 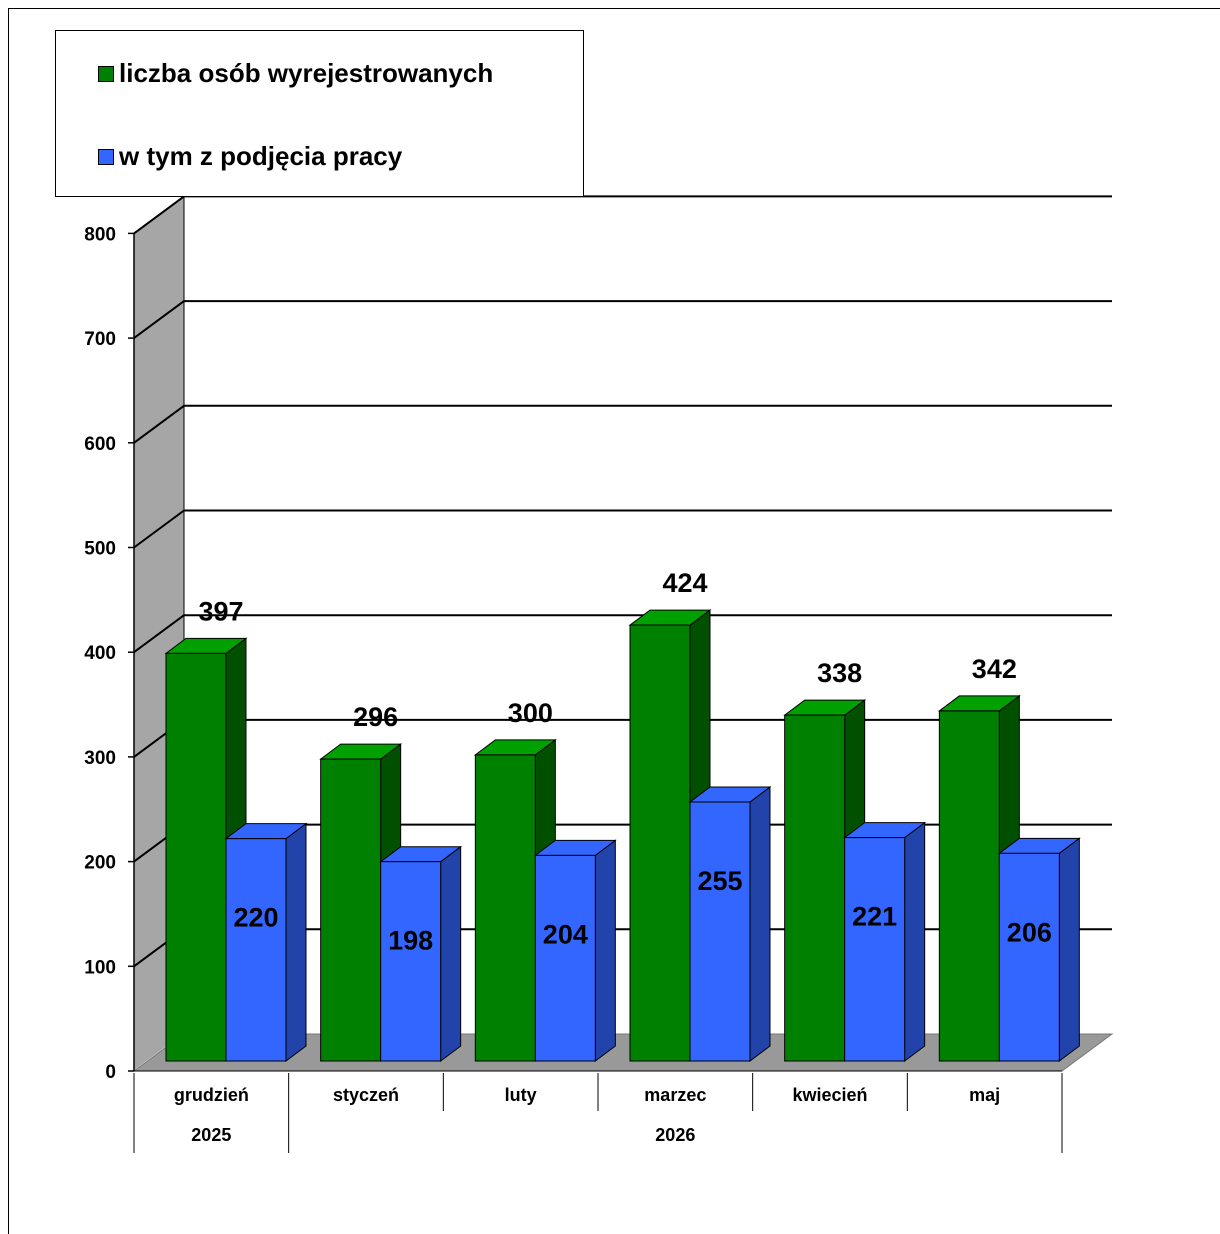 What do you see at coordinates (375, 717) in the screenshot?
I see `data-label: 296` at bounding box center [375, 717].